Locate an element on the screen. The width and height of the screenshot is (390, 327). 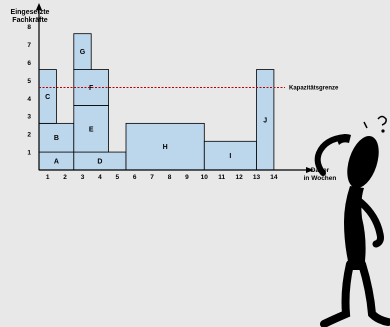
y-tick-label-6: 6 is located at coordinates (29, 63).